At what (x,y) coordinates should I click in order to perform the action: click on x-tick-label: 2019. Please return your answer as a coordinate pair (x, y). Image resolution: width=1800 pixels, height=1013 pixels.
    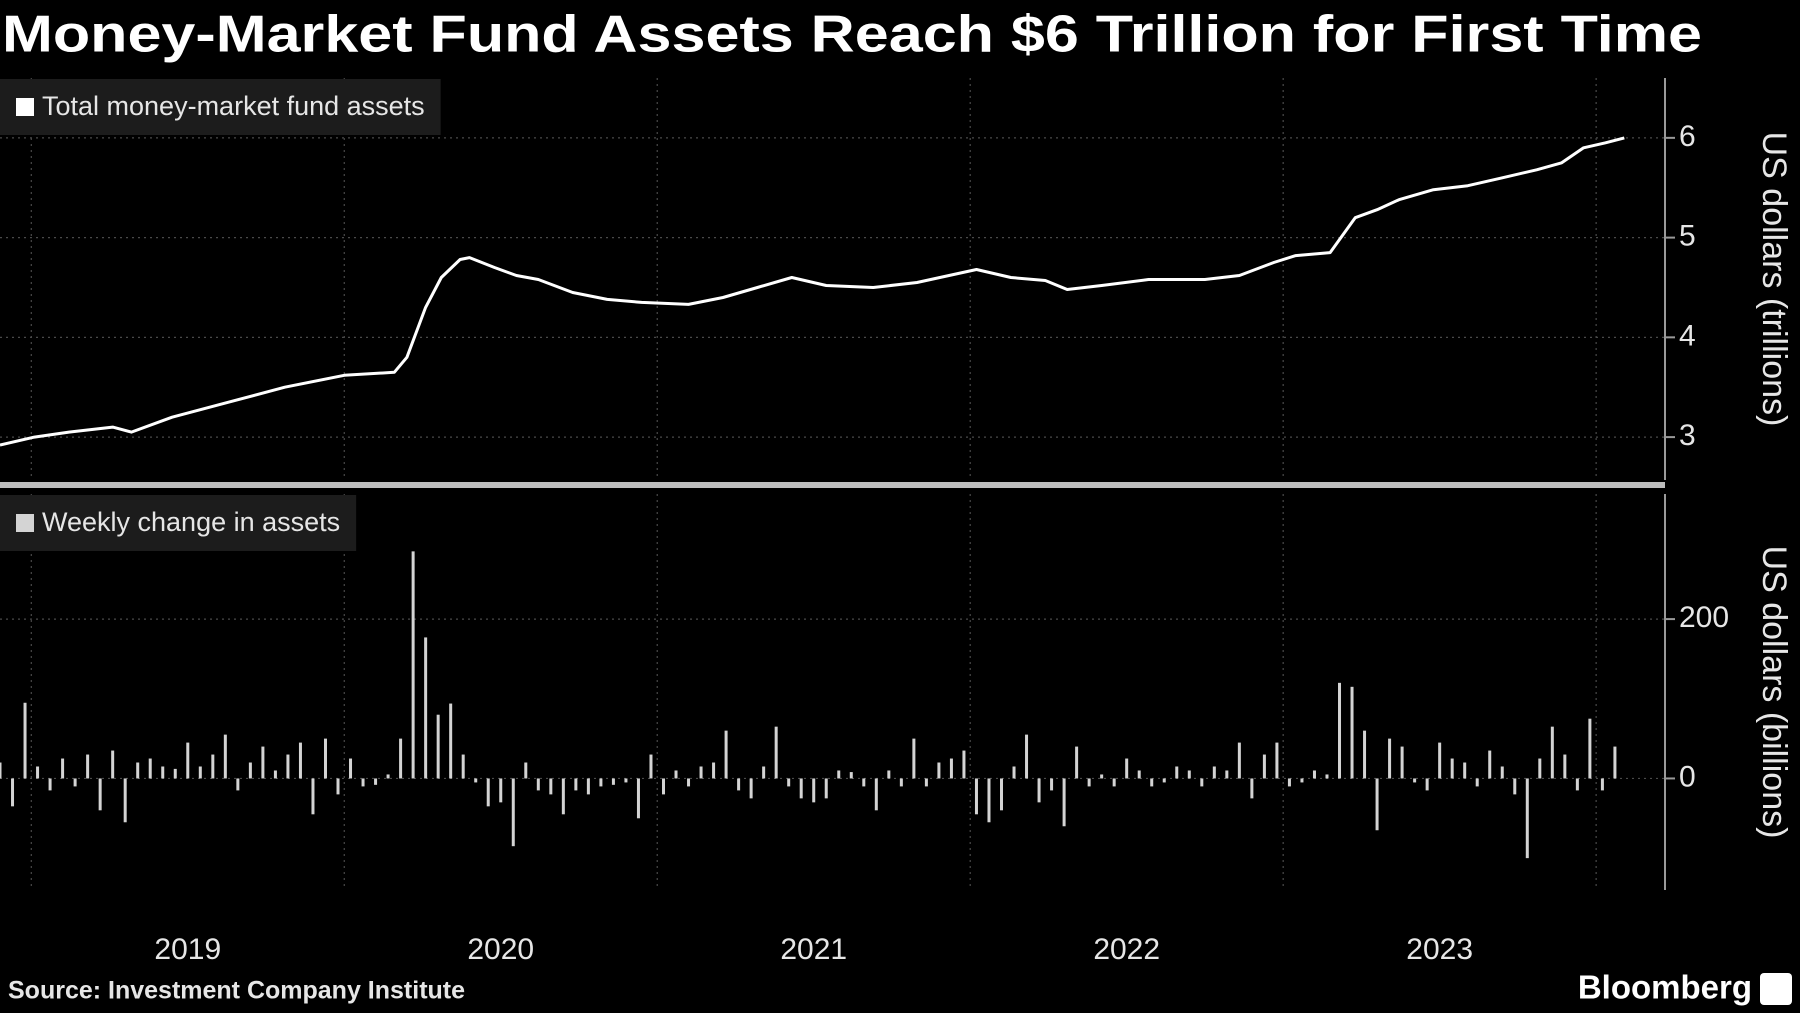
    Looking at the image, I should click on (187, 949).